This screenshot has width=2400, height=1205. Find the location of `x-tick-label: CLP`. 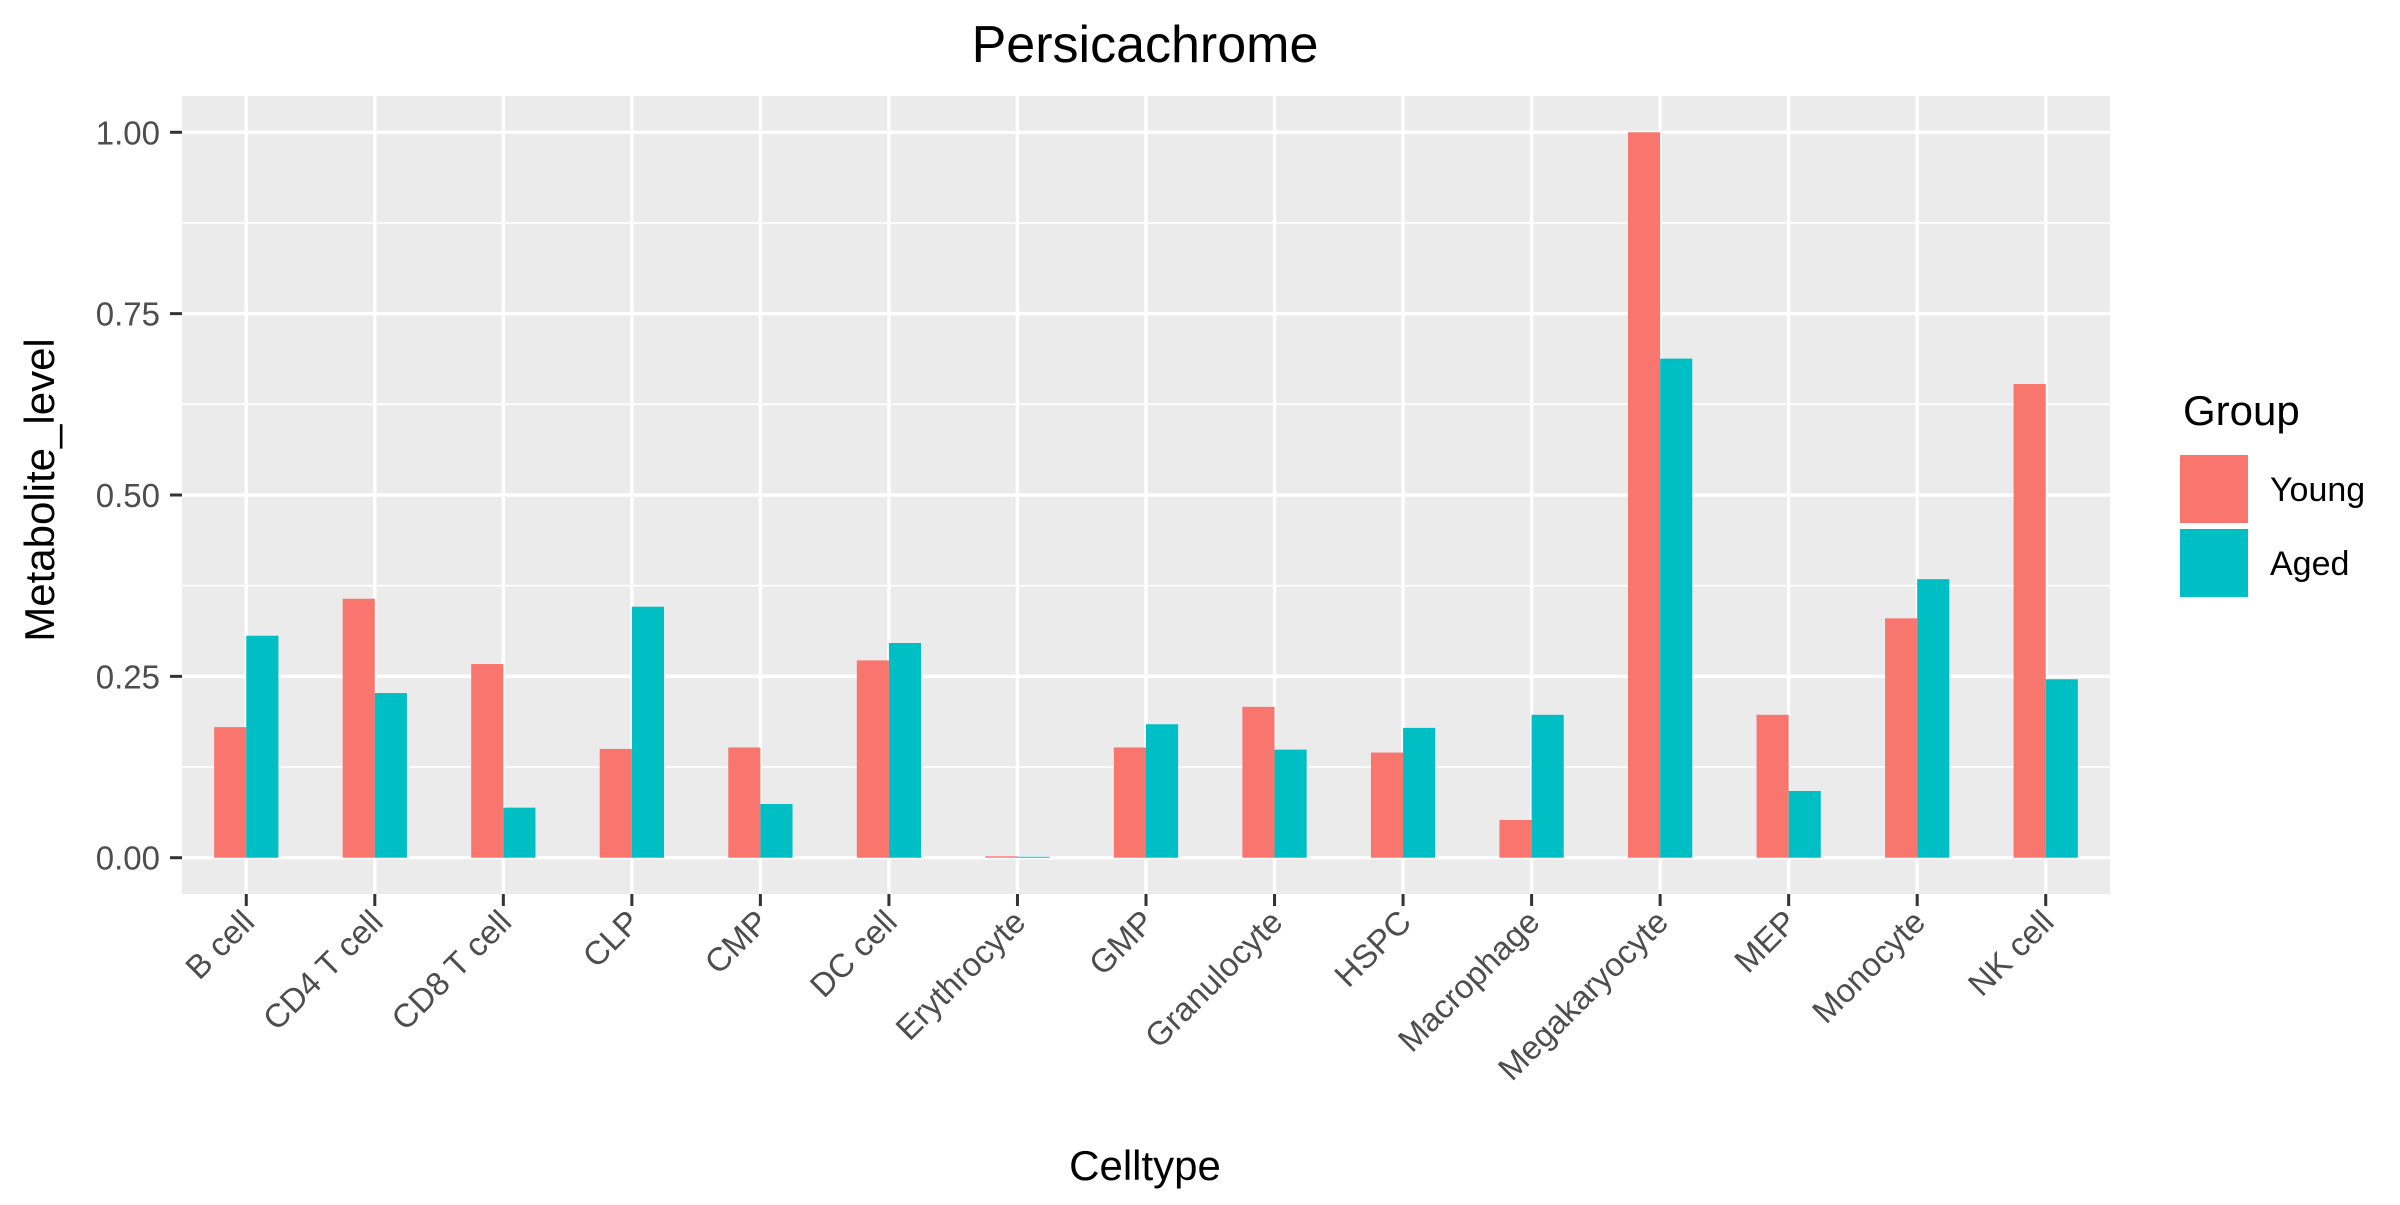

x-tick-label: CLP is located at coordinates (611, 939).